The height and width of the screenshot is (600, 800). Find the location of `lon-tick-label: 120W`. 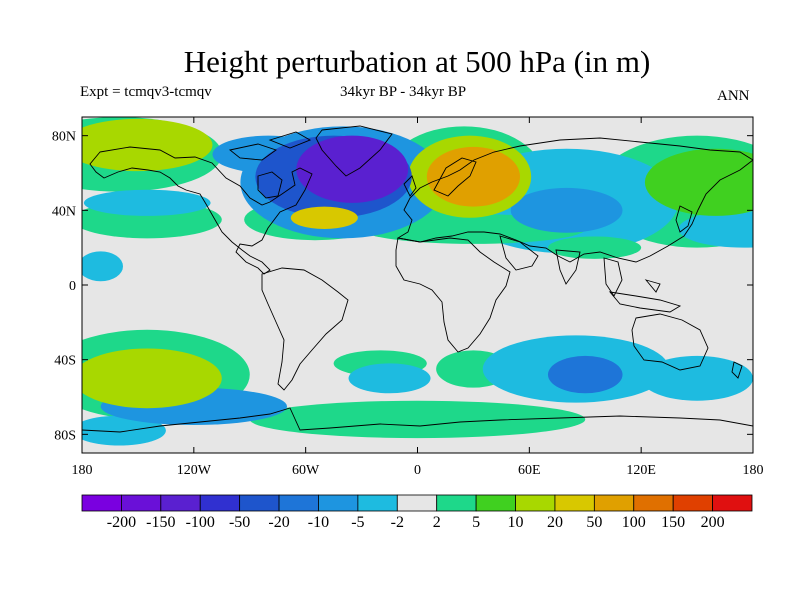

lon-tick-label: 120W is located at coordinates (194, 470).